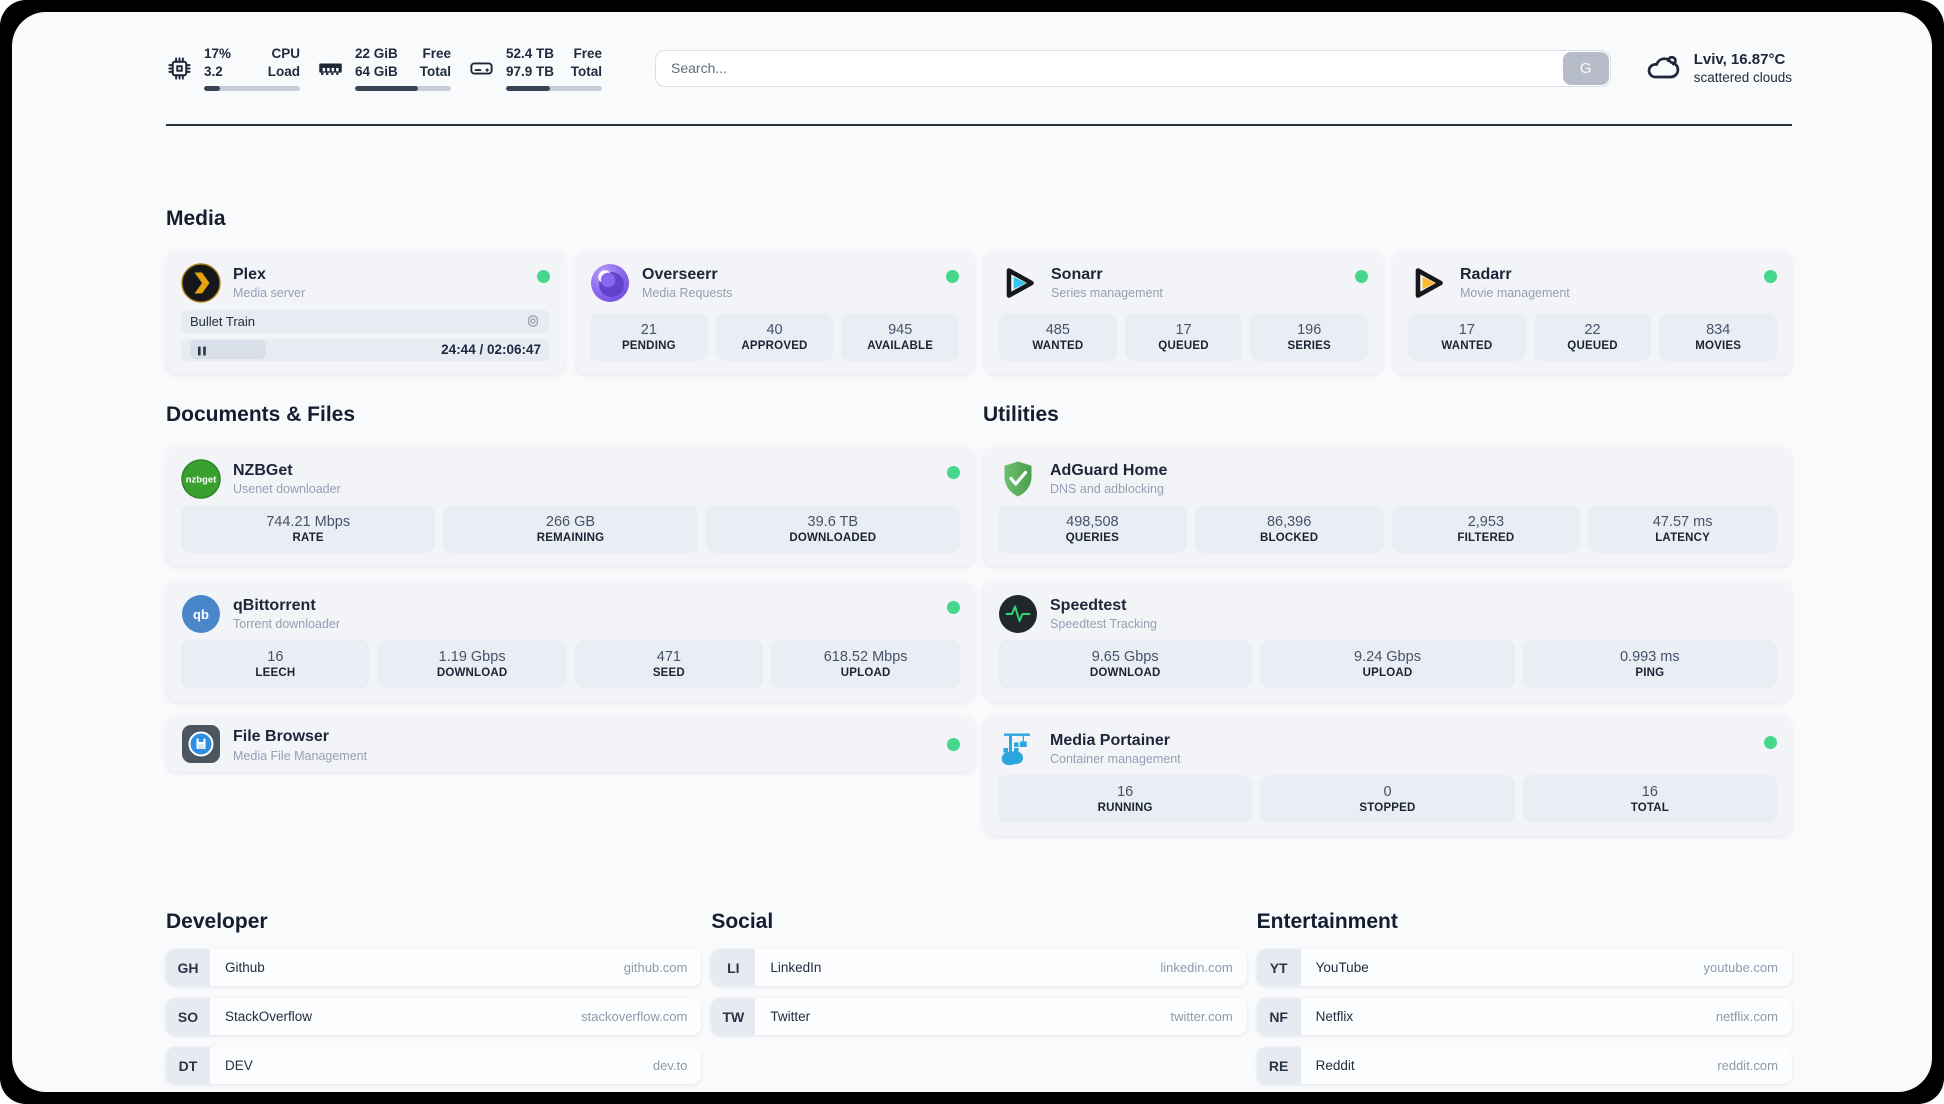 This screenshot has width=1944, height=1104. I want to click on section-title-documents: Documents & Files, so click(261, 414).